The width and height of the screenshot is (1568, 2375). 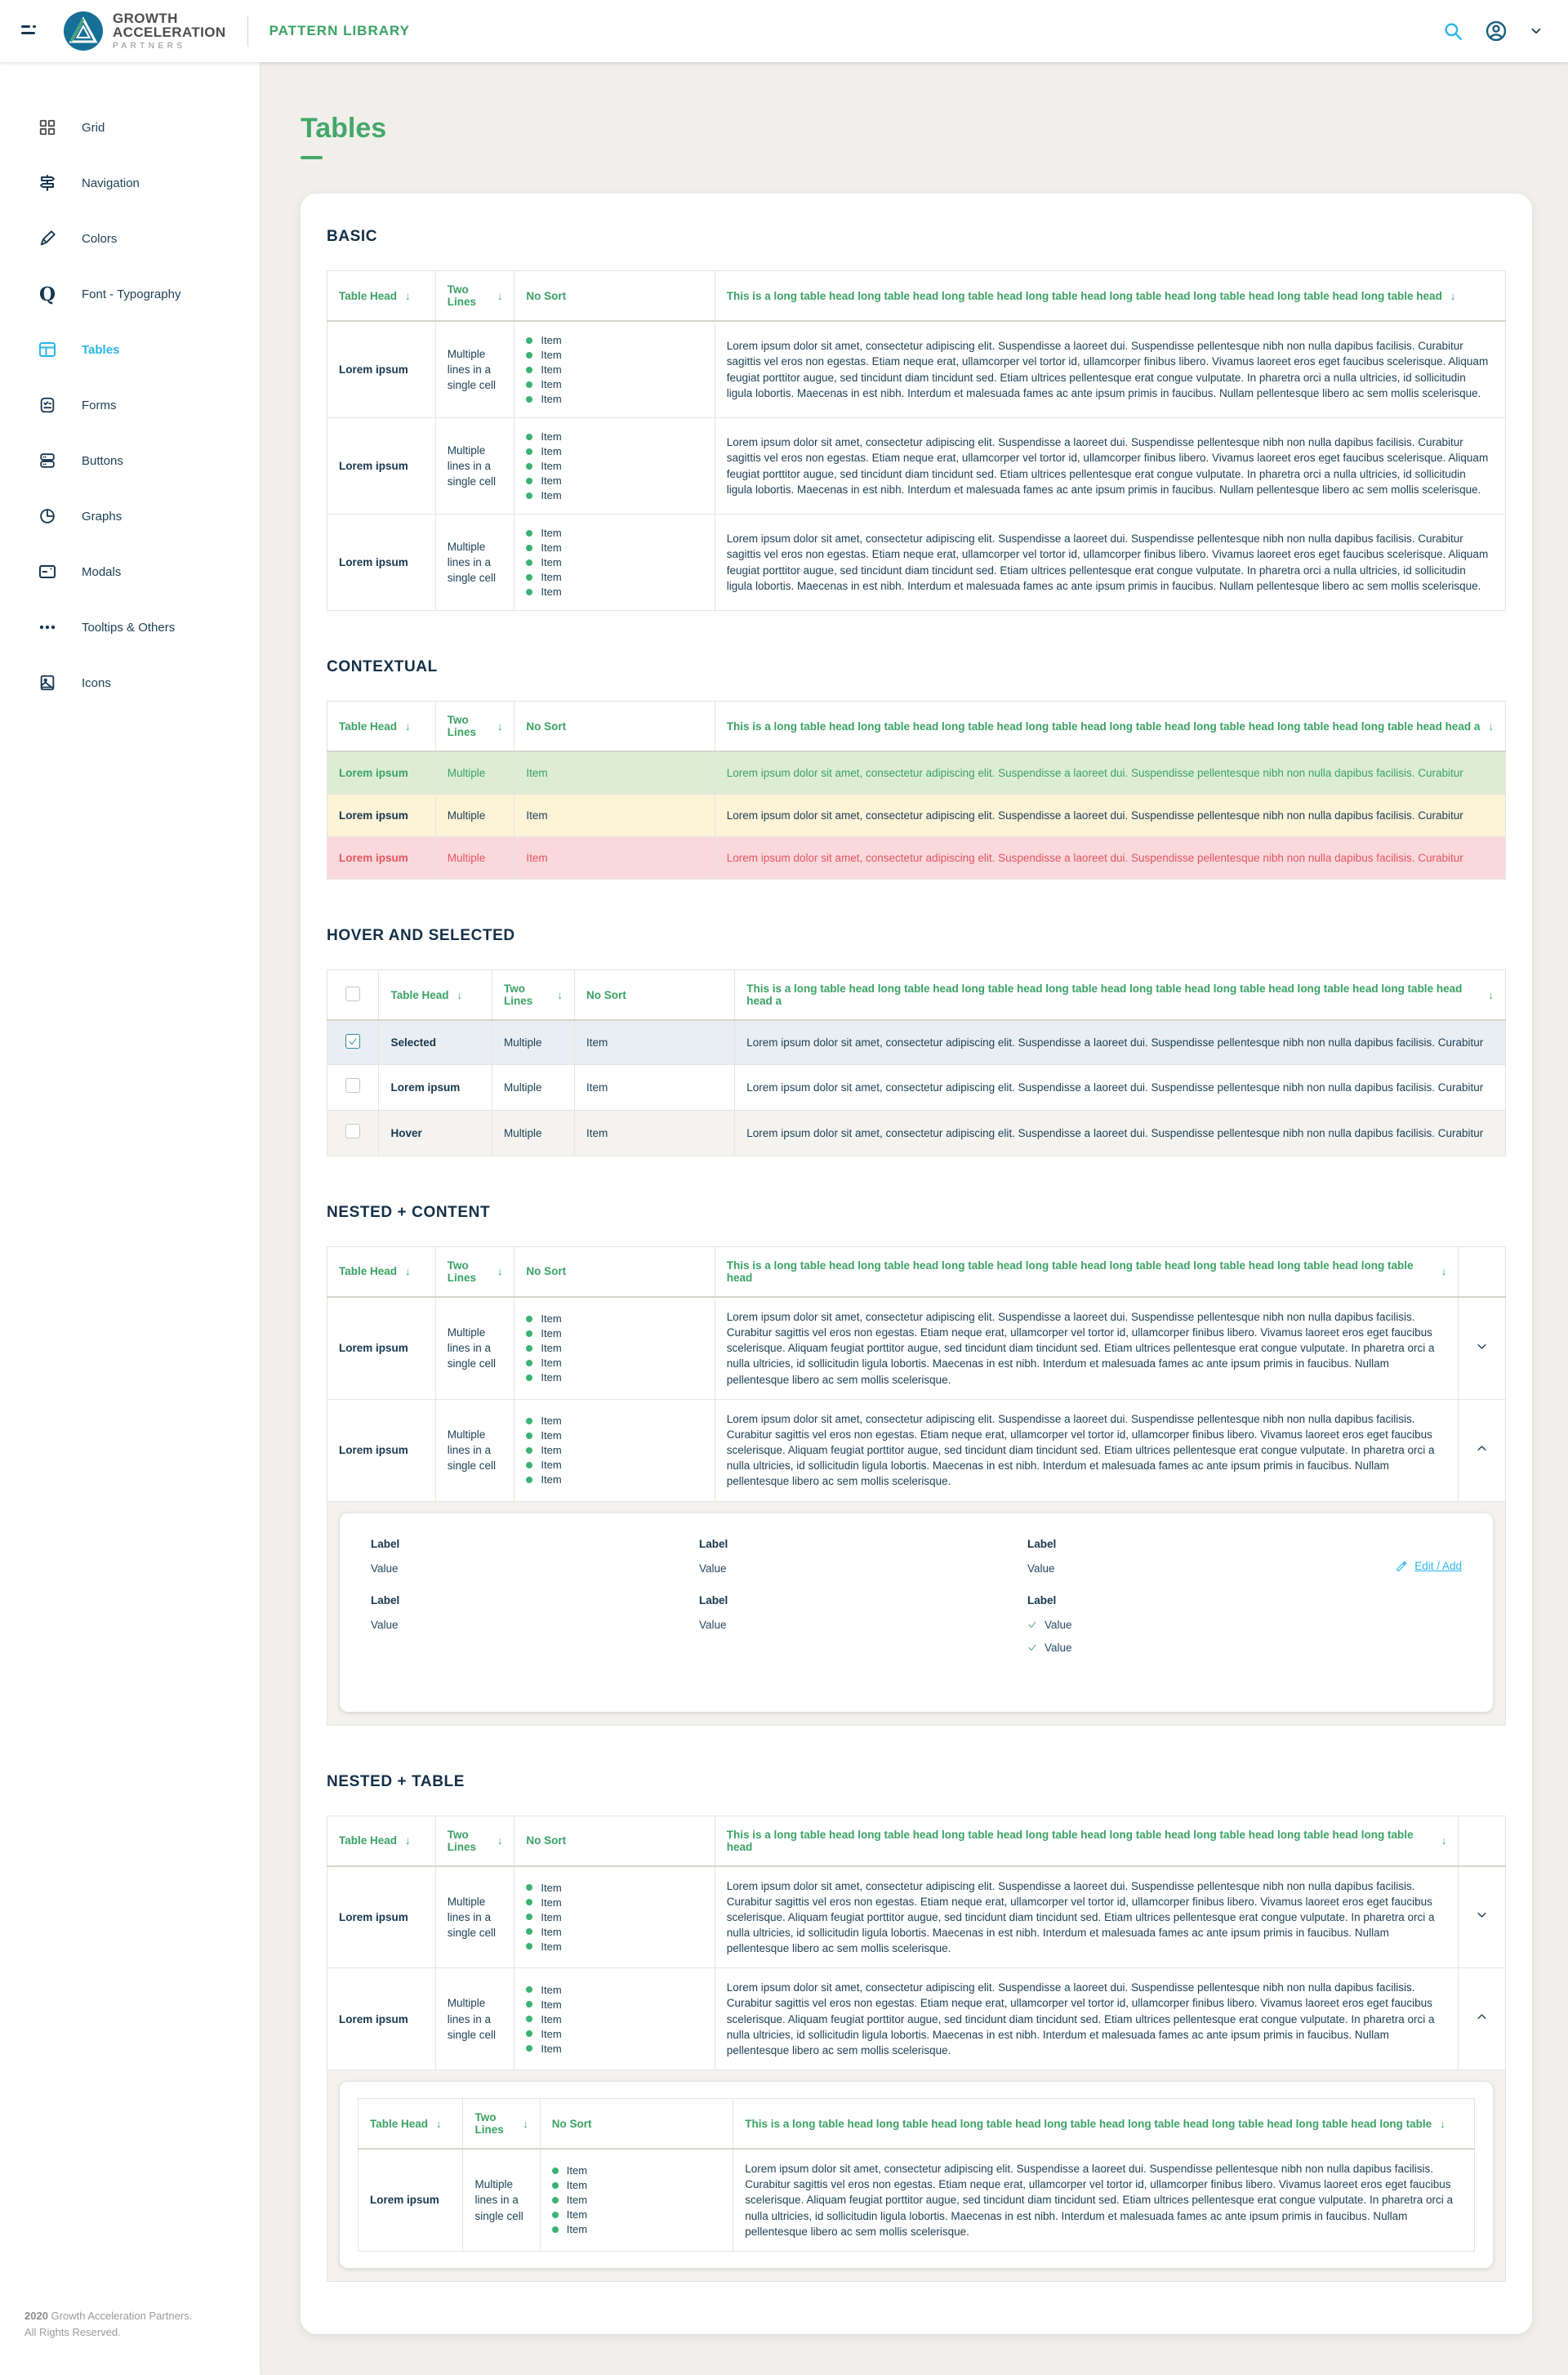 What do you see at coordinates (130, 238) in the screenshot?
I see `sidebar-item-colors: Colors` at bounding box center [130, 238].